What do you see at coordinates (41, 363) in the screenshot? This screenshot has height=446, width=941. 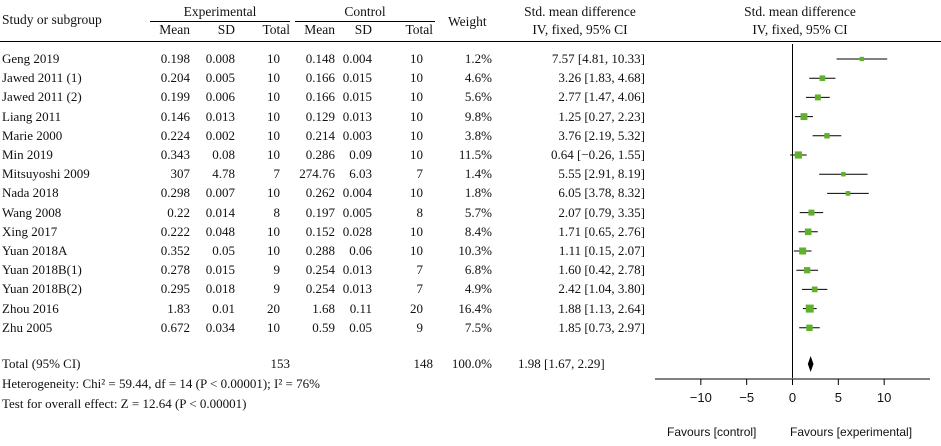 I see `total-label: Total (95% CI)` at bounding box center [41, 363].